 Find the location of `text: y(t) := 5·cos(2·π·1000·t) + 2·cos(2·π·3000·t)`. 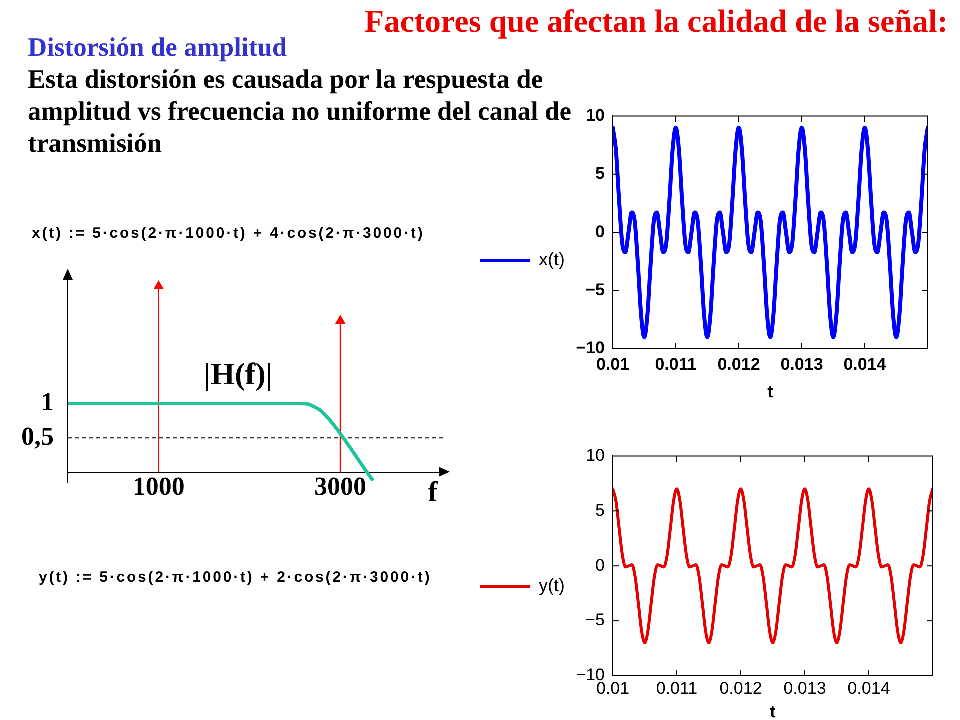

text: y(t) := 5·cos(2·π·1000·t) + 2·cos(2·π·3000·t) is located at coordinates (235, 577).